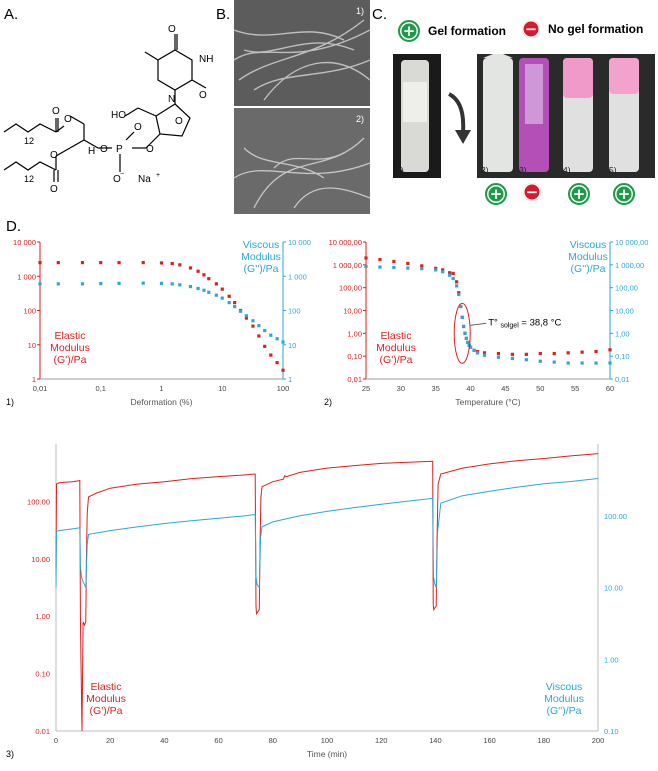 This screenshot has width=658, height=771. I want to click on y-tick-label-right: 0,01, so click(622, 379).